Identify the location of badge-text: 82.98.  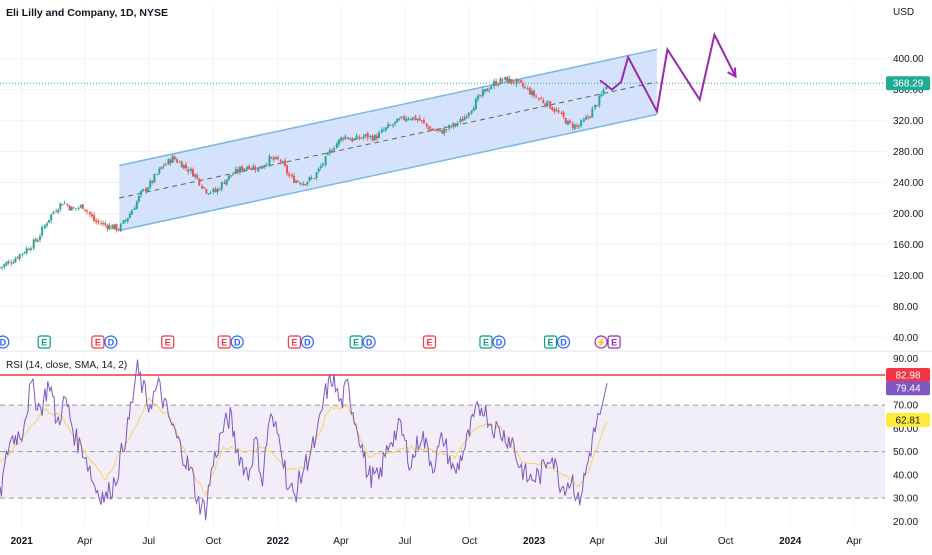
(907, 375).